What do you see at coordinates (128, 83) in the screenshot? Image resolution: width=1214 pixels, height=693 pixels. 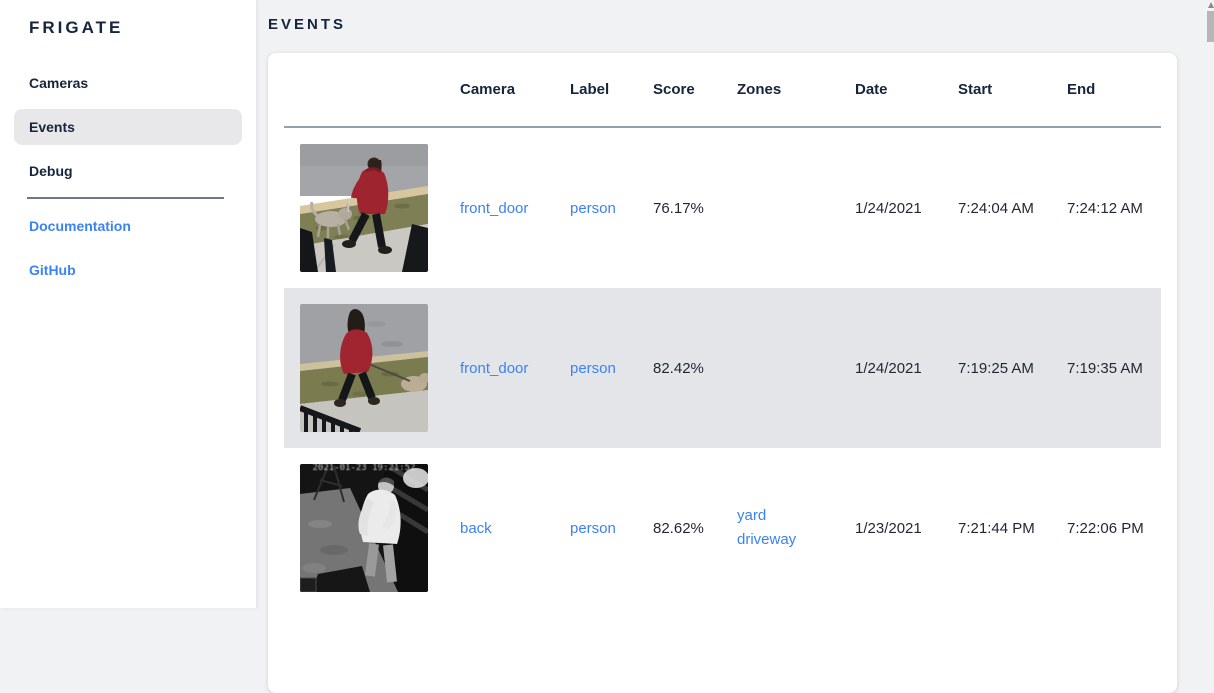 I see `sidebar-item-cameras: Cameras` at bounding box center [128, 83].